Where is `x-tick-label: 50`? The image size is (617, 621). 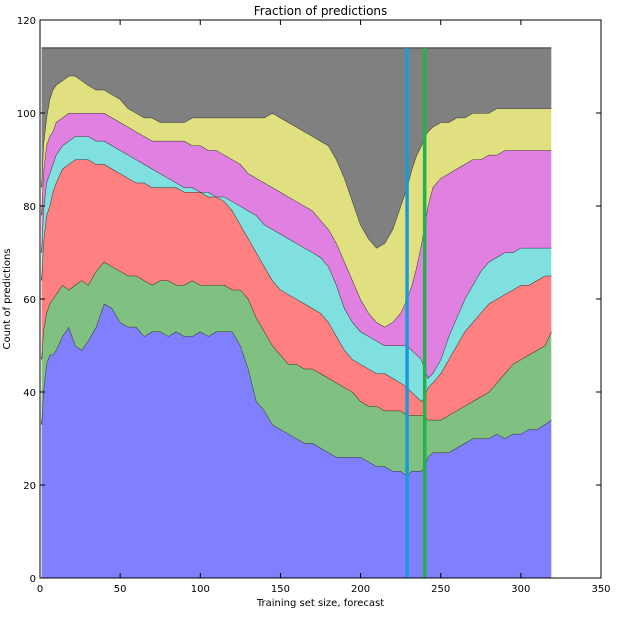
x-tick-label: 50 is located at coordinates (120, 589).